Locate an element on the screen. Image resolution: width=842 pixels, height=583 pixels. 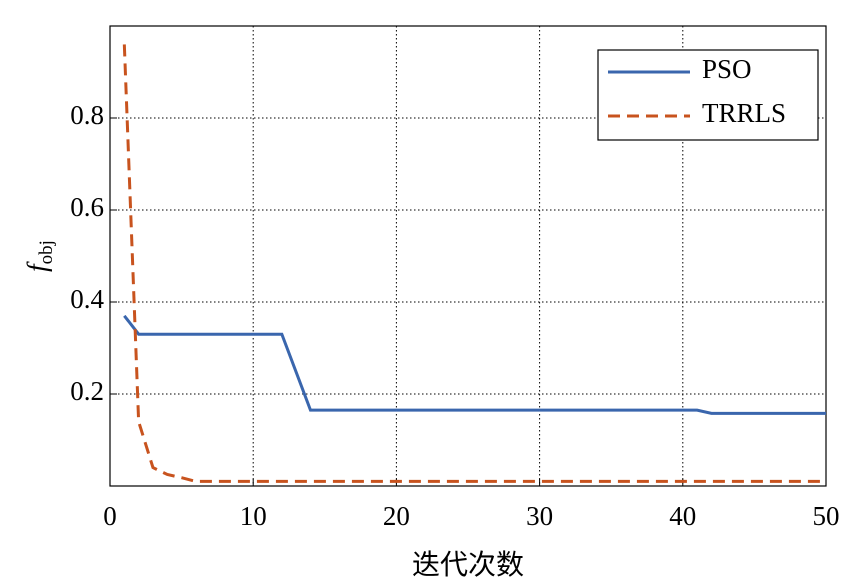
x-tick-label: 30 is located at coordinates (539, 516).